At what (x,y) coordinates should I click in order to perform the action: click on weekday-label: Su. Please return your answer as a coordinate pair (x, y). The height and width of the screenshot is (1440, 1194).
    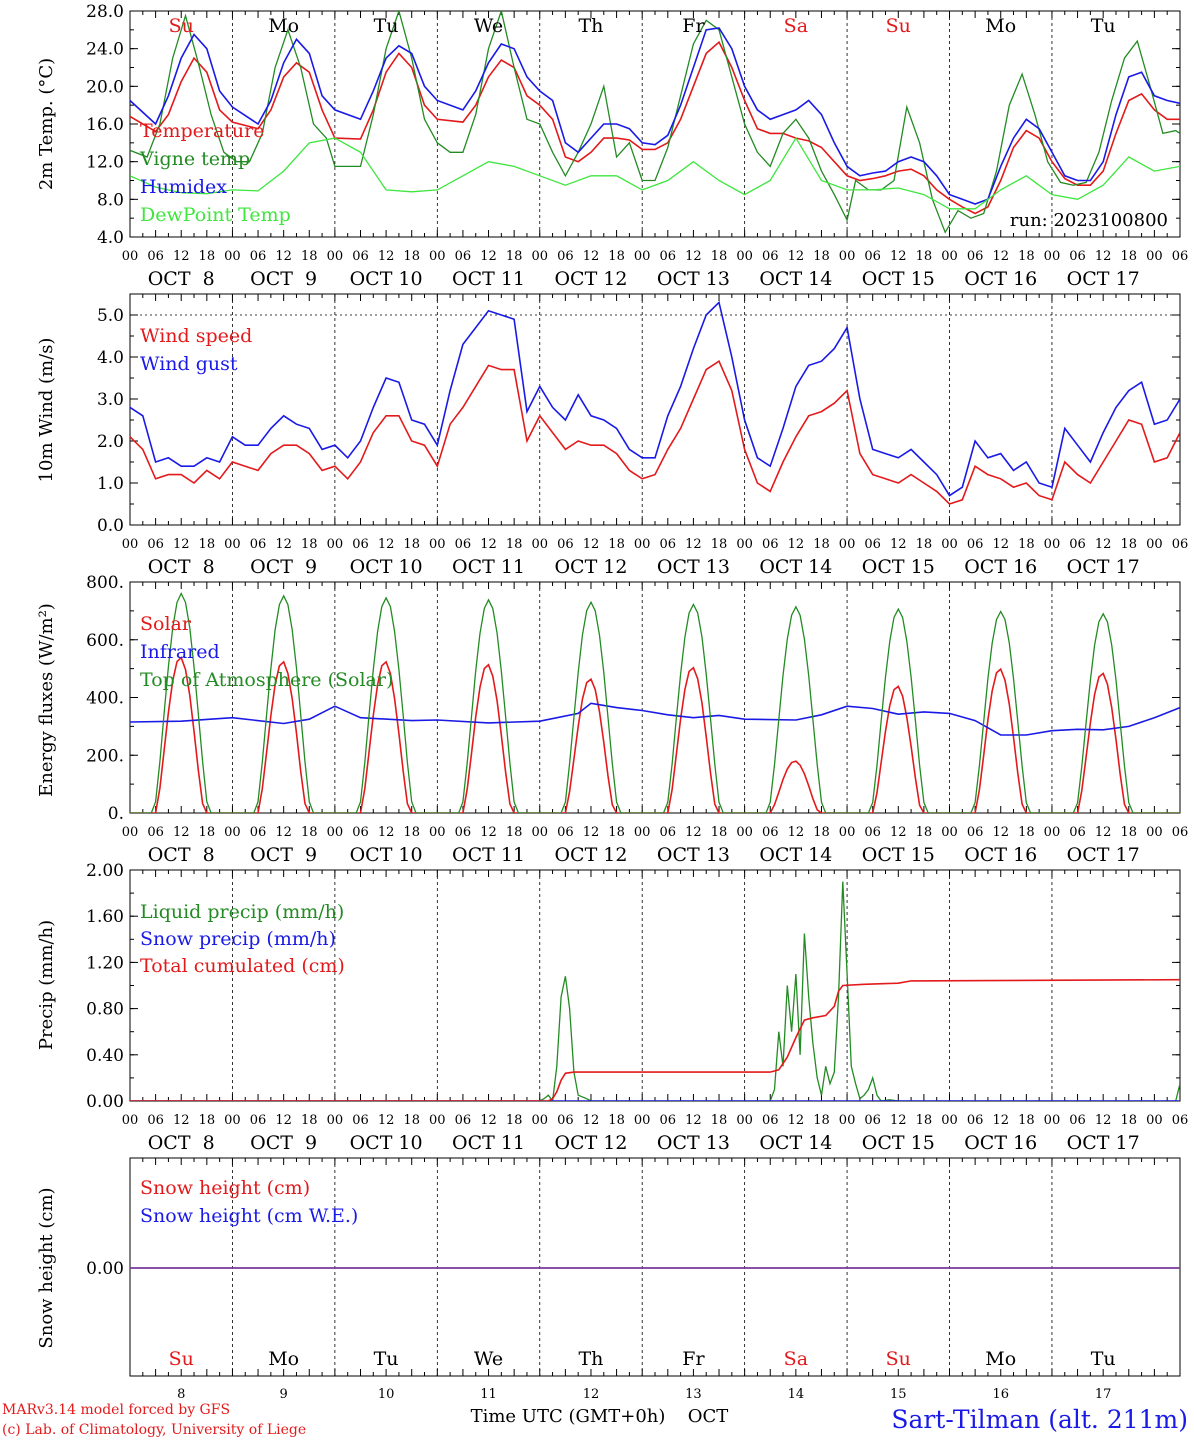
    Looking at the image, I should click on (898, 1359).